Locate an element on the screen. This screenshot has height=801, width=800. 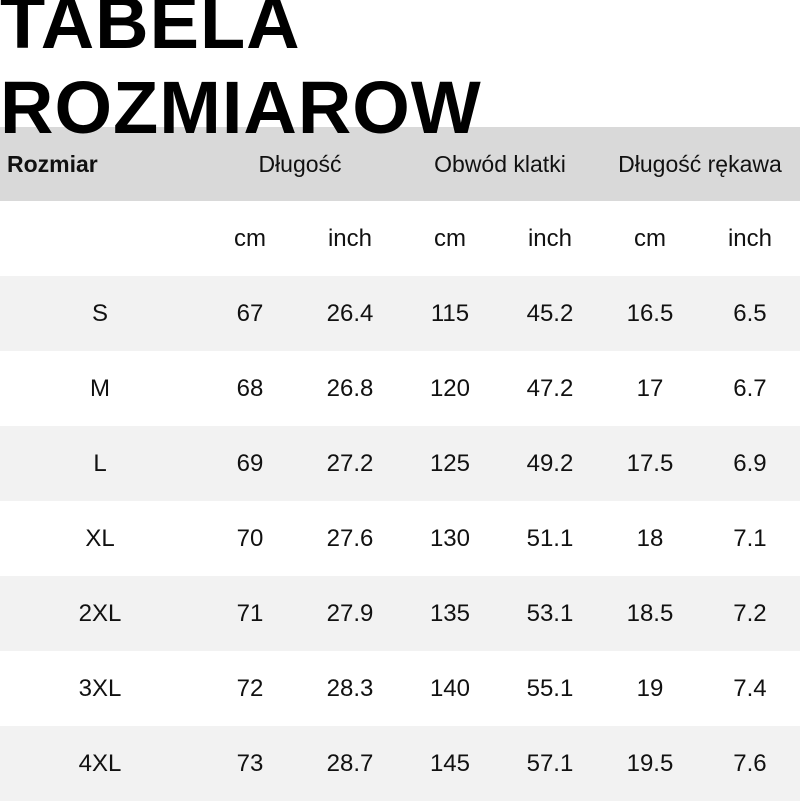
table-row: S 67 26.4 115 45.2 16.5 6.5 is located at coordinates (400, 313).